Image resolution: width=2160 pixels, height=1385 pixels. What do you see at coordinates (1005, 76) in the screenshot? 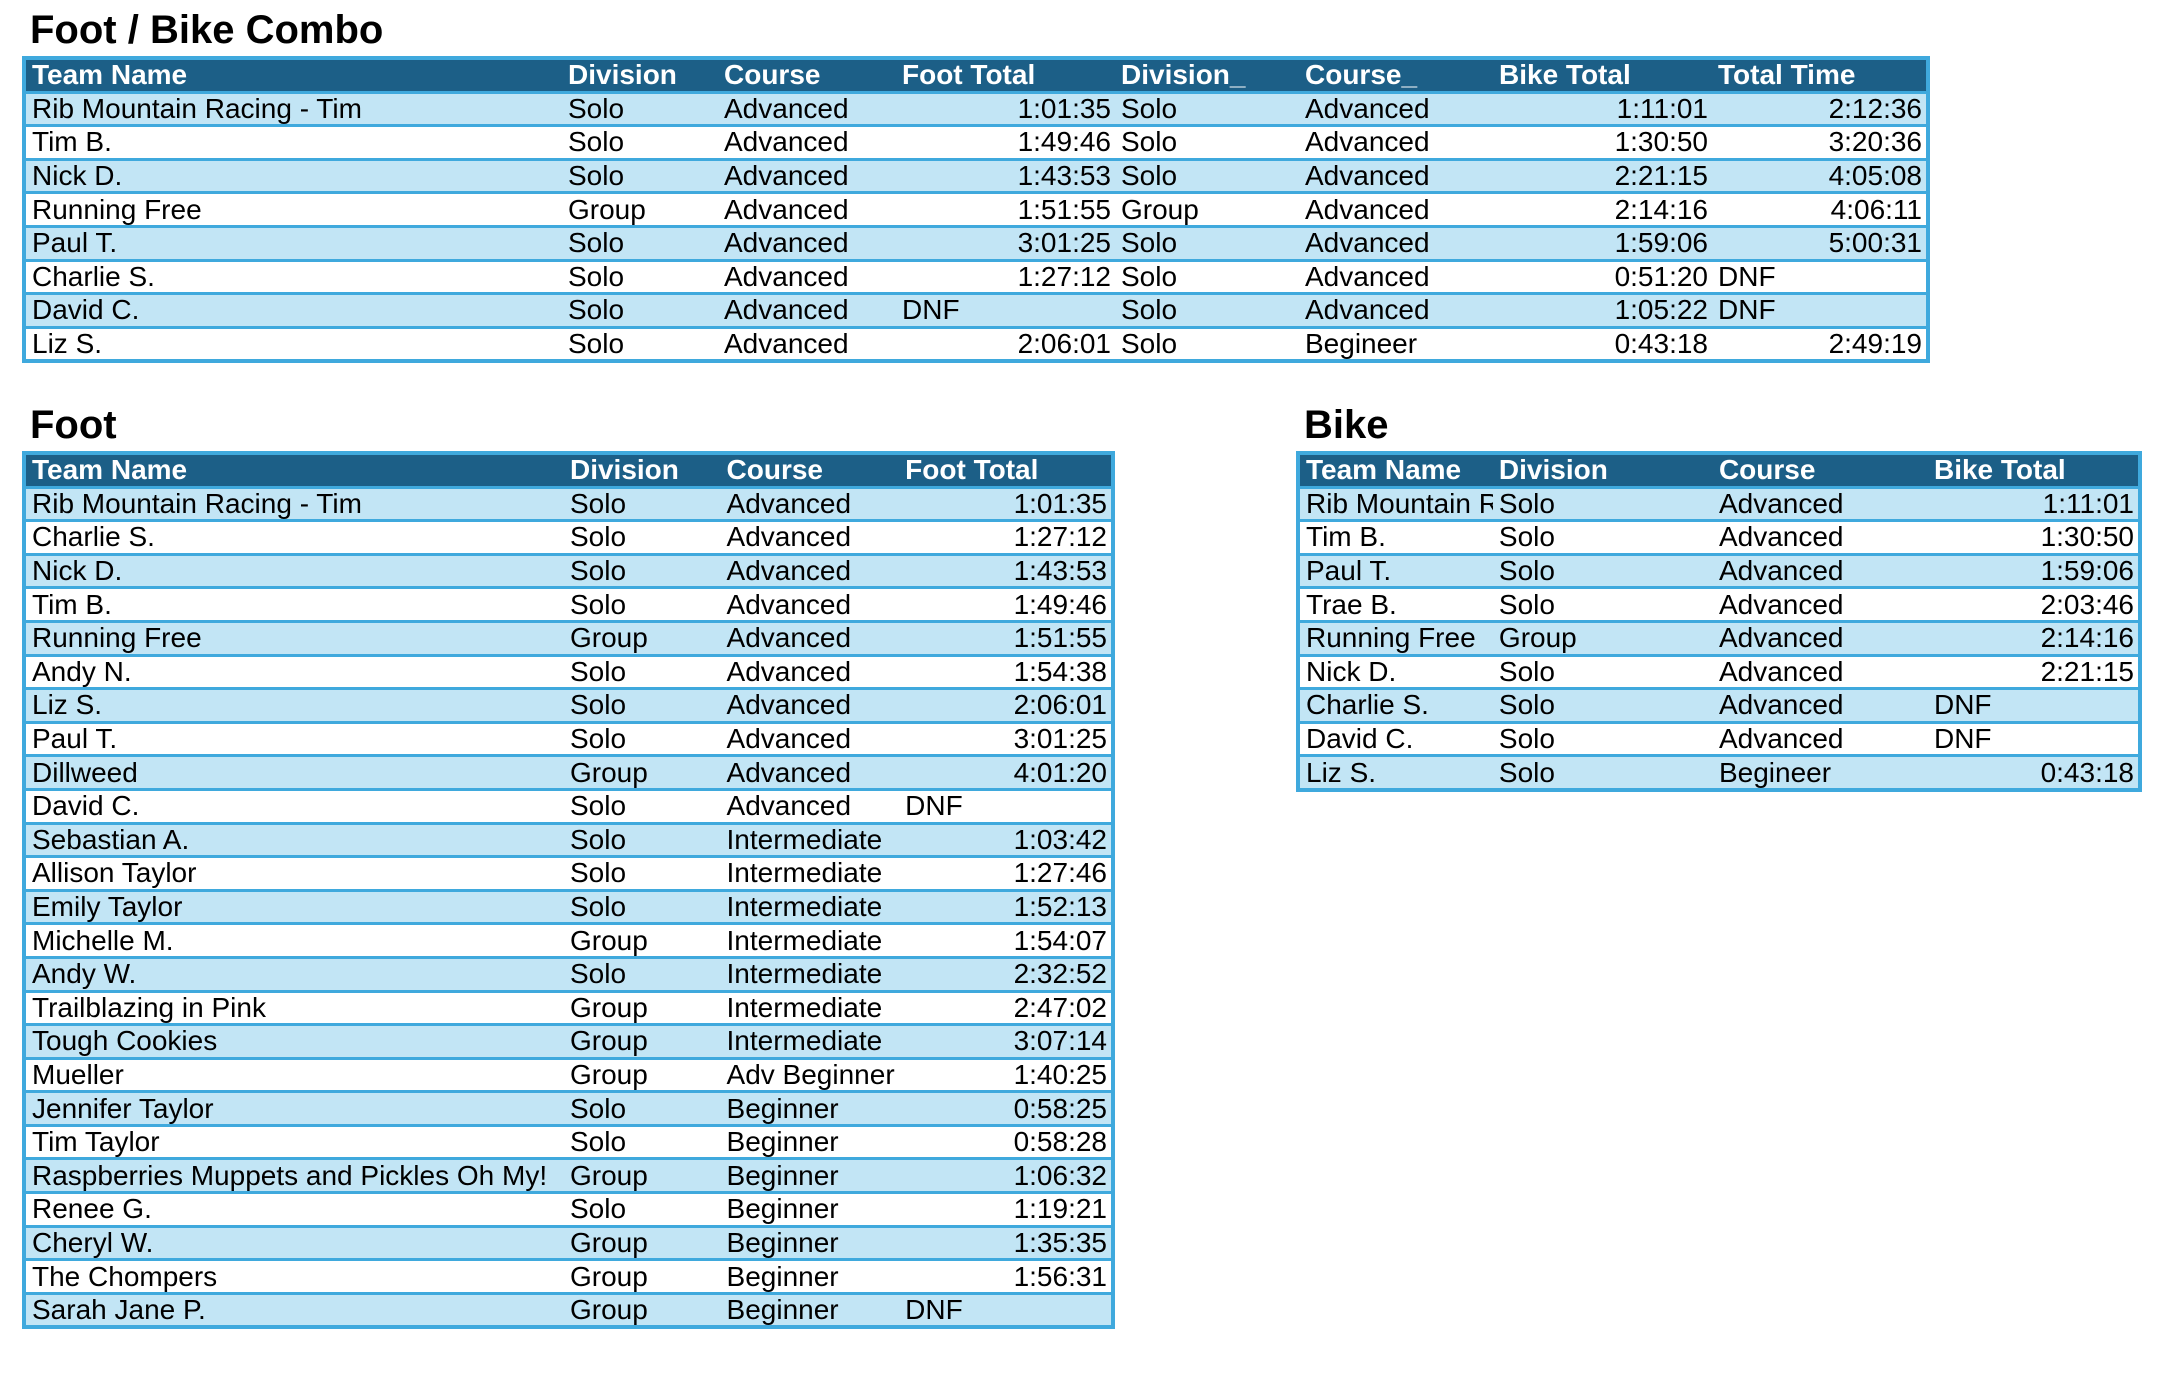
I see `combo-header-foot-total: Foot Total` at bounding box center [1005, 76].